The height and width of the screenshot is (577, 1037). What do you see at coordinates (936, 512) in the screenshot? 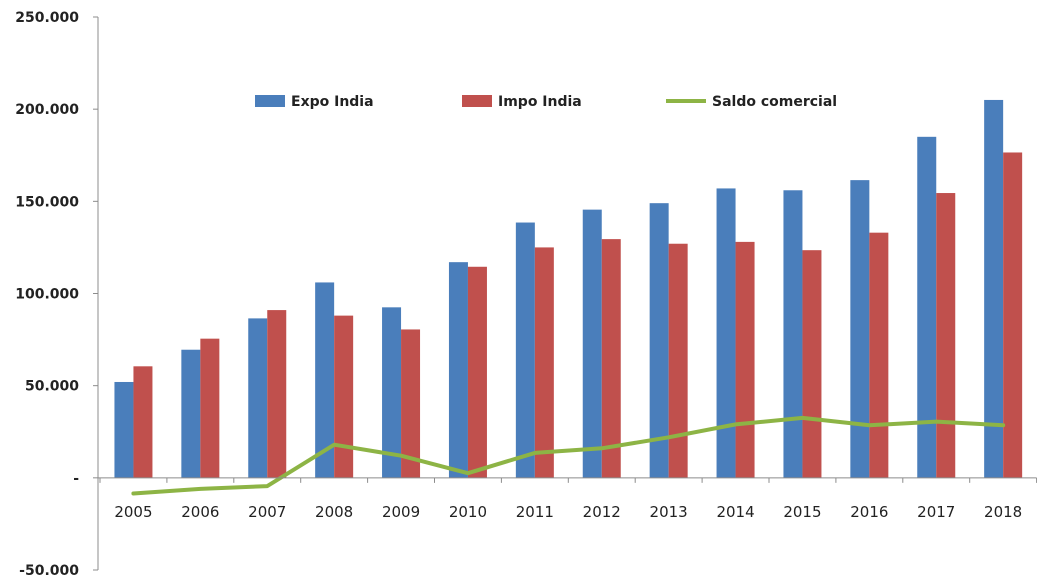
I see `x-tick-label: 2017` at bounding box center [936, 512].